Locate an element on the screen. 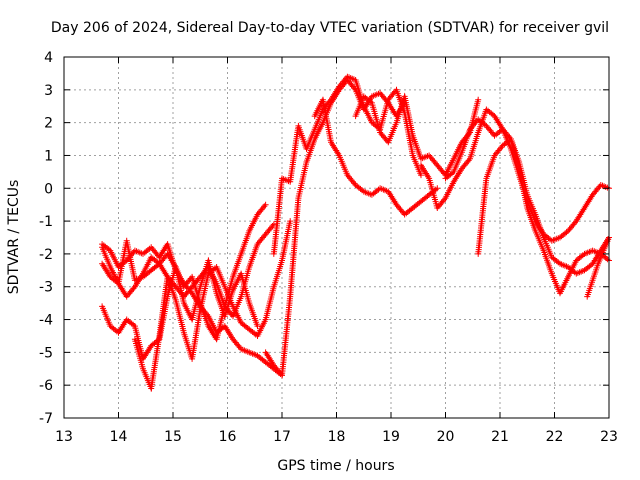 The image size is (640, 480). x-tick-label: 13 is located at coordinates (64, 437).